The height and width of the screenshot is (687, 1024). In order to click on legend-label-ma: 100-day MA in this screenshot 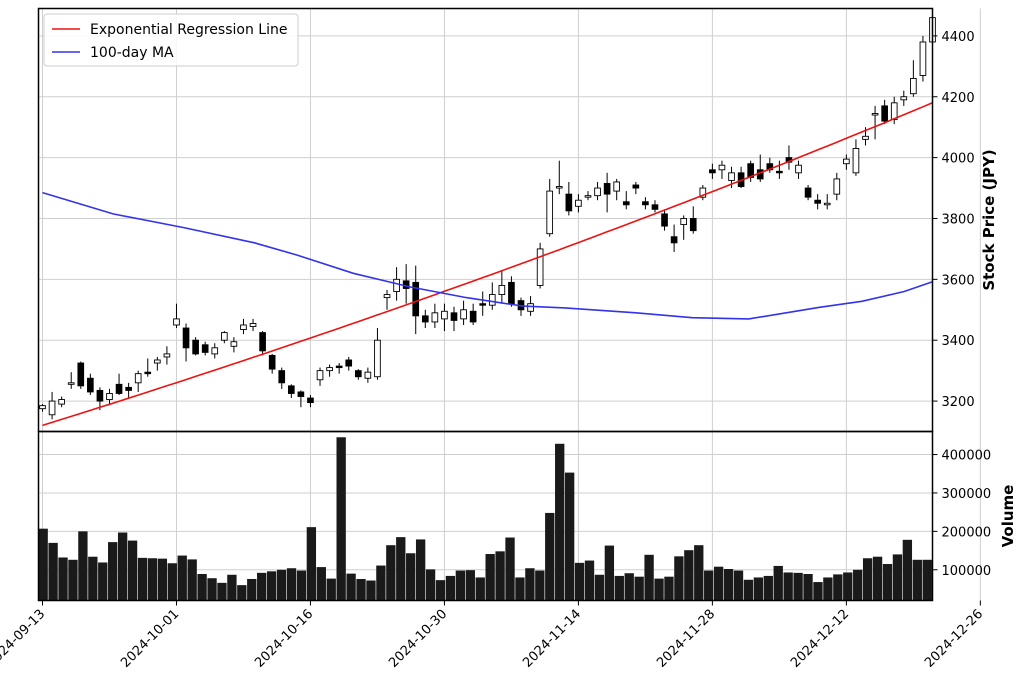, I will do `click(132, 53)`.